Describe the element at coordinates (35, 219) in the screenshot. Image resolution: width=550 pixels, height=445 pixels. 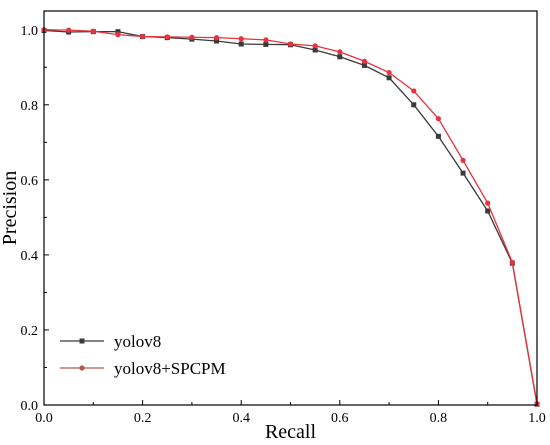
I see `y-axis-ticks: 0.0 0.2 0.4 0.6 0.8 1.0` at that location.